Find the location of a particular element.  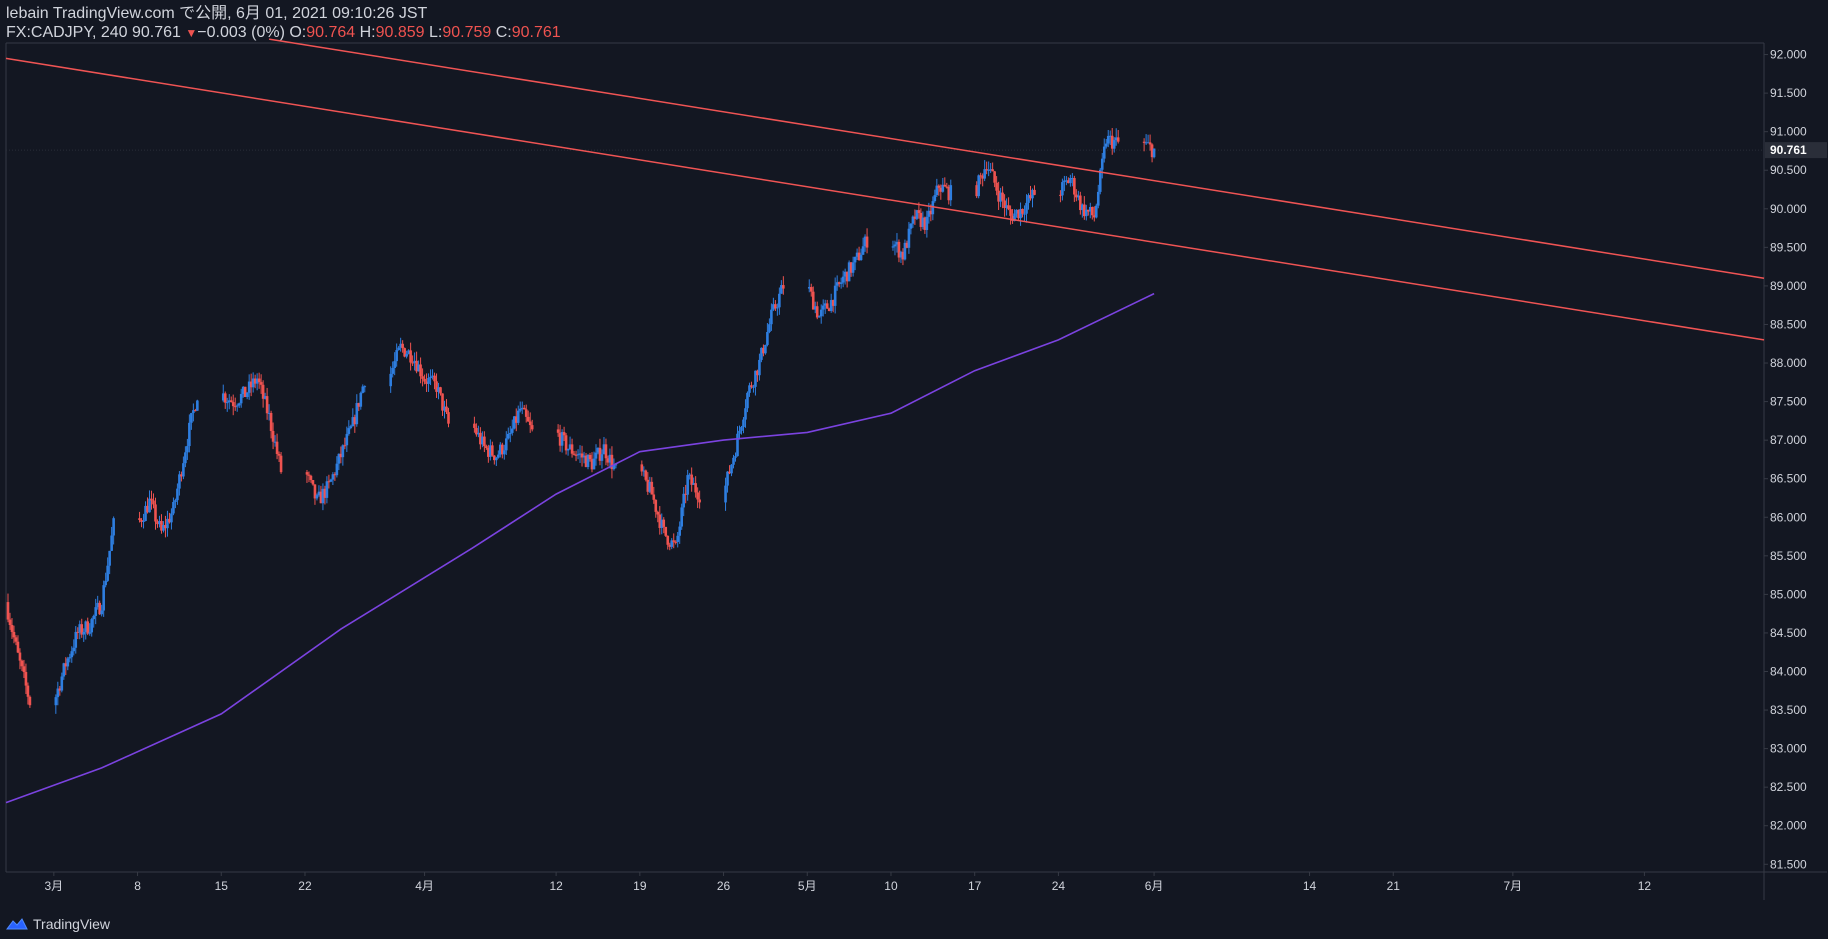

price-tick-label: 82.500 is located at coordinates (1788, 787).